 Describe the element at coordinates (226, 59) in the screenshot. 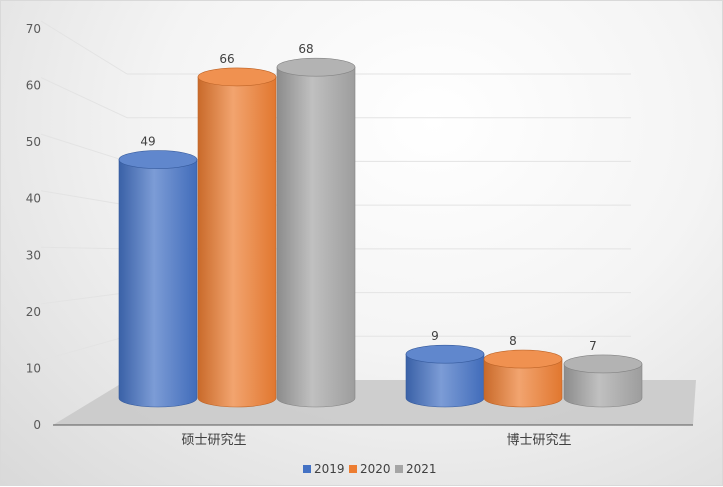

I see `data-label: 66` at that location.